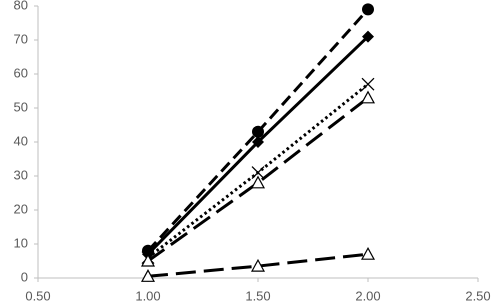  What do you see at coordinates (21, 140) in the screenshot?
I see `y-tick-label: 40` at bounding box center [21, 140].